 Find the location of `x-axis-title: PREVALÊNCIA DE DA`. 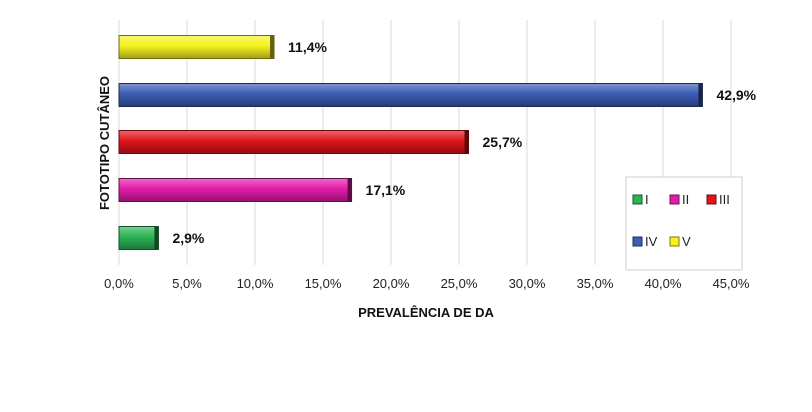

x-axis-title: PREVALÊNCIA DE DA is located at coordinates (426, 312).